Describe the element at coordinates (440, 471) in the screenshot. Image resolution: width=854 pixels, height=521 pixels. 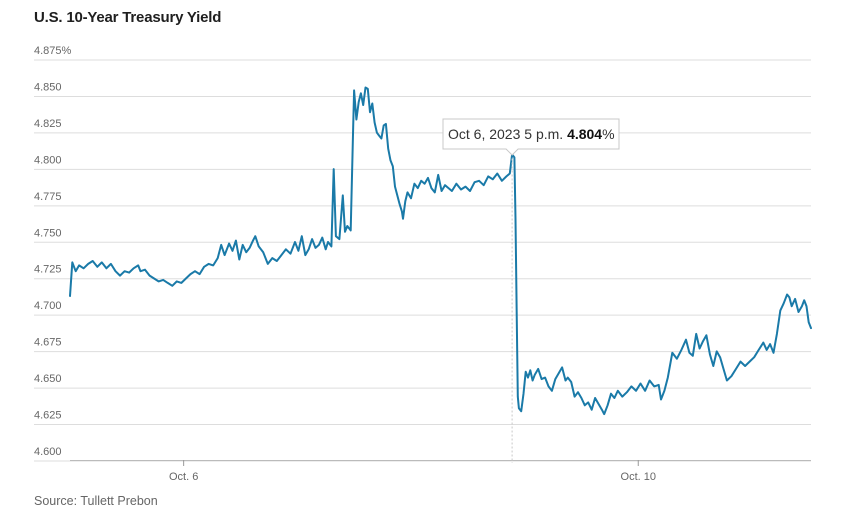
I see `x-axis: Oct. 6 Oct. 10` at that location.